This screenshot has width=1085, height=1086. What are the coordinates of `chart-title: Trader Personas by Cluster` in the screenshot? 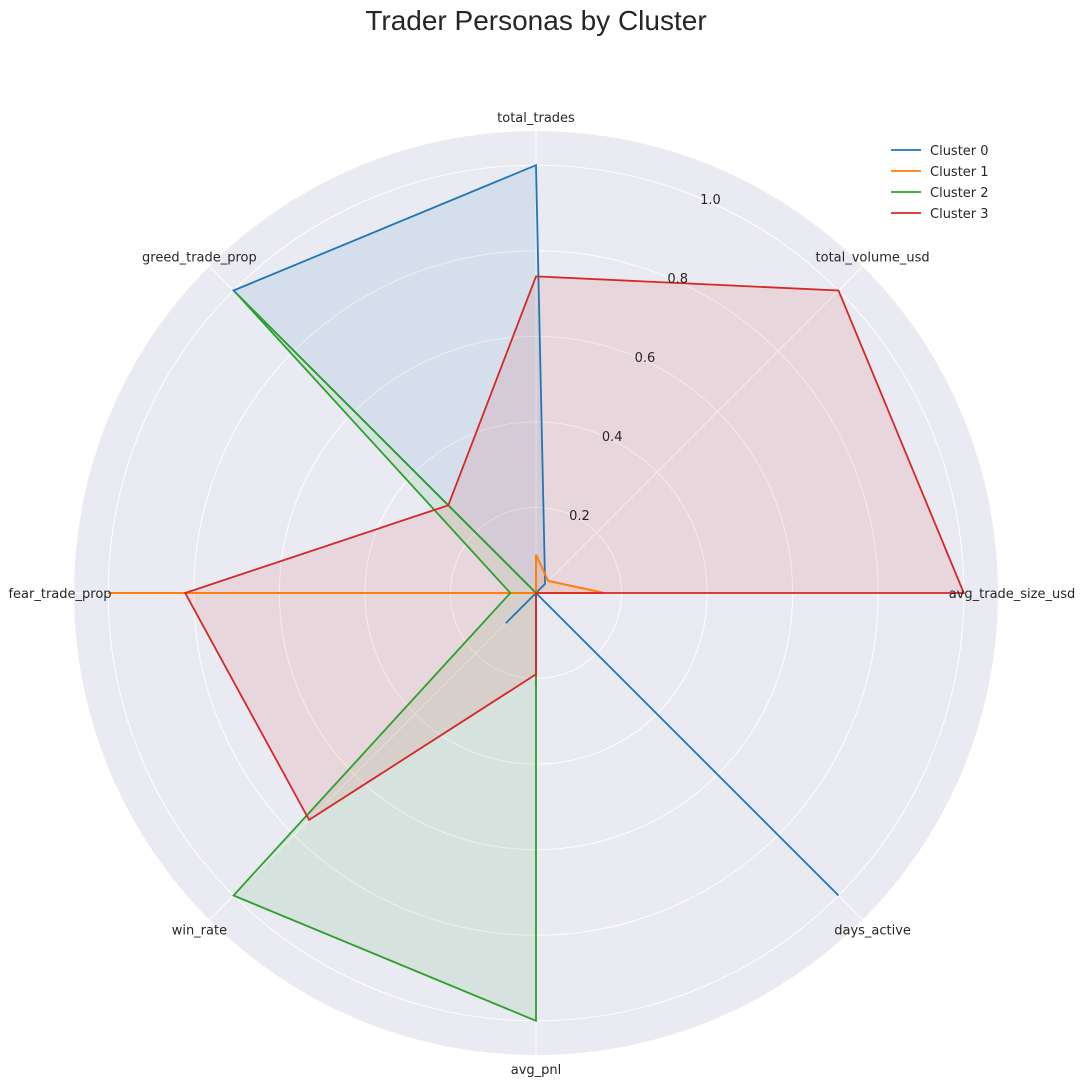 It's located at (535, 20).